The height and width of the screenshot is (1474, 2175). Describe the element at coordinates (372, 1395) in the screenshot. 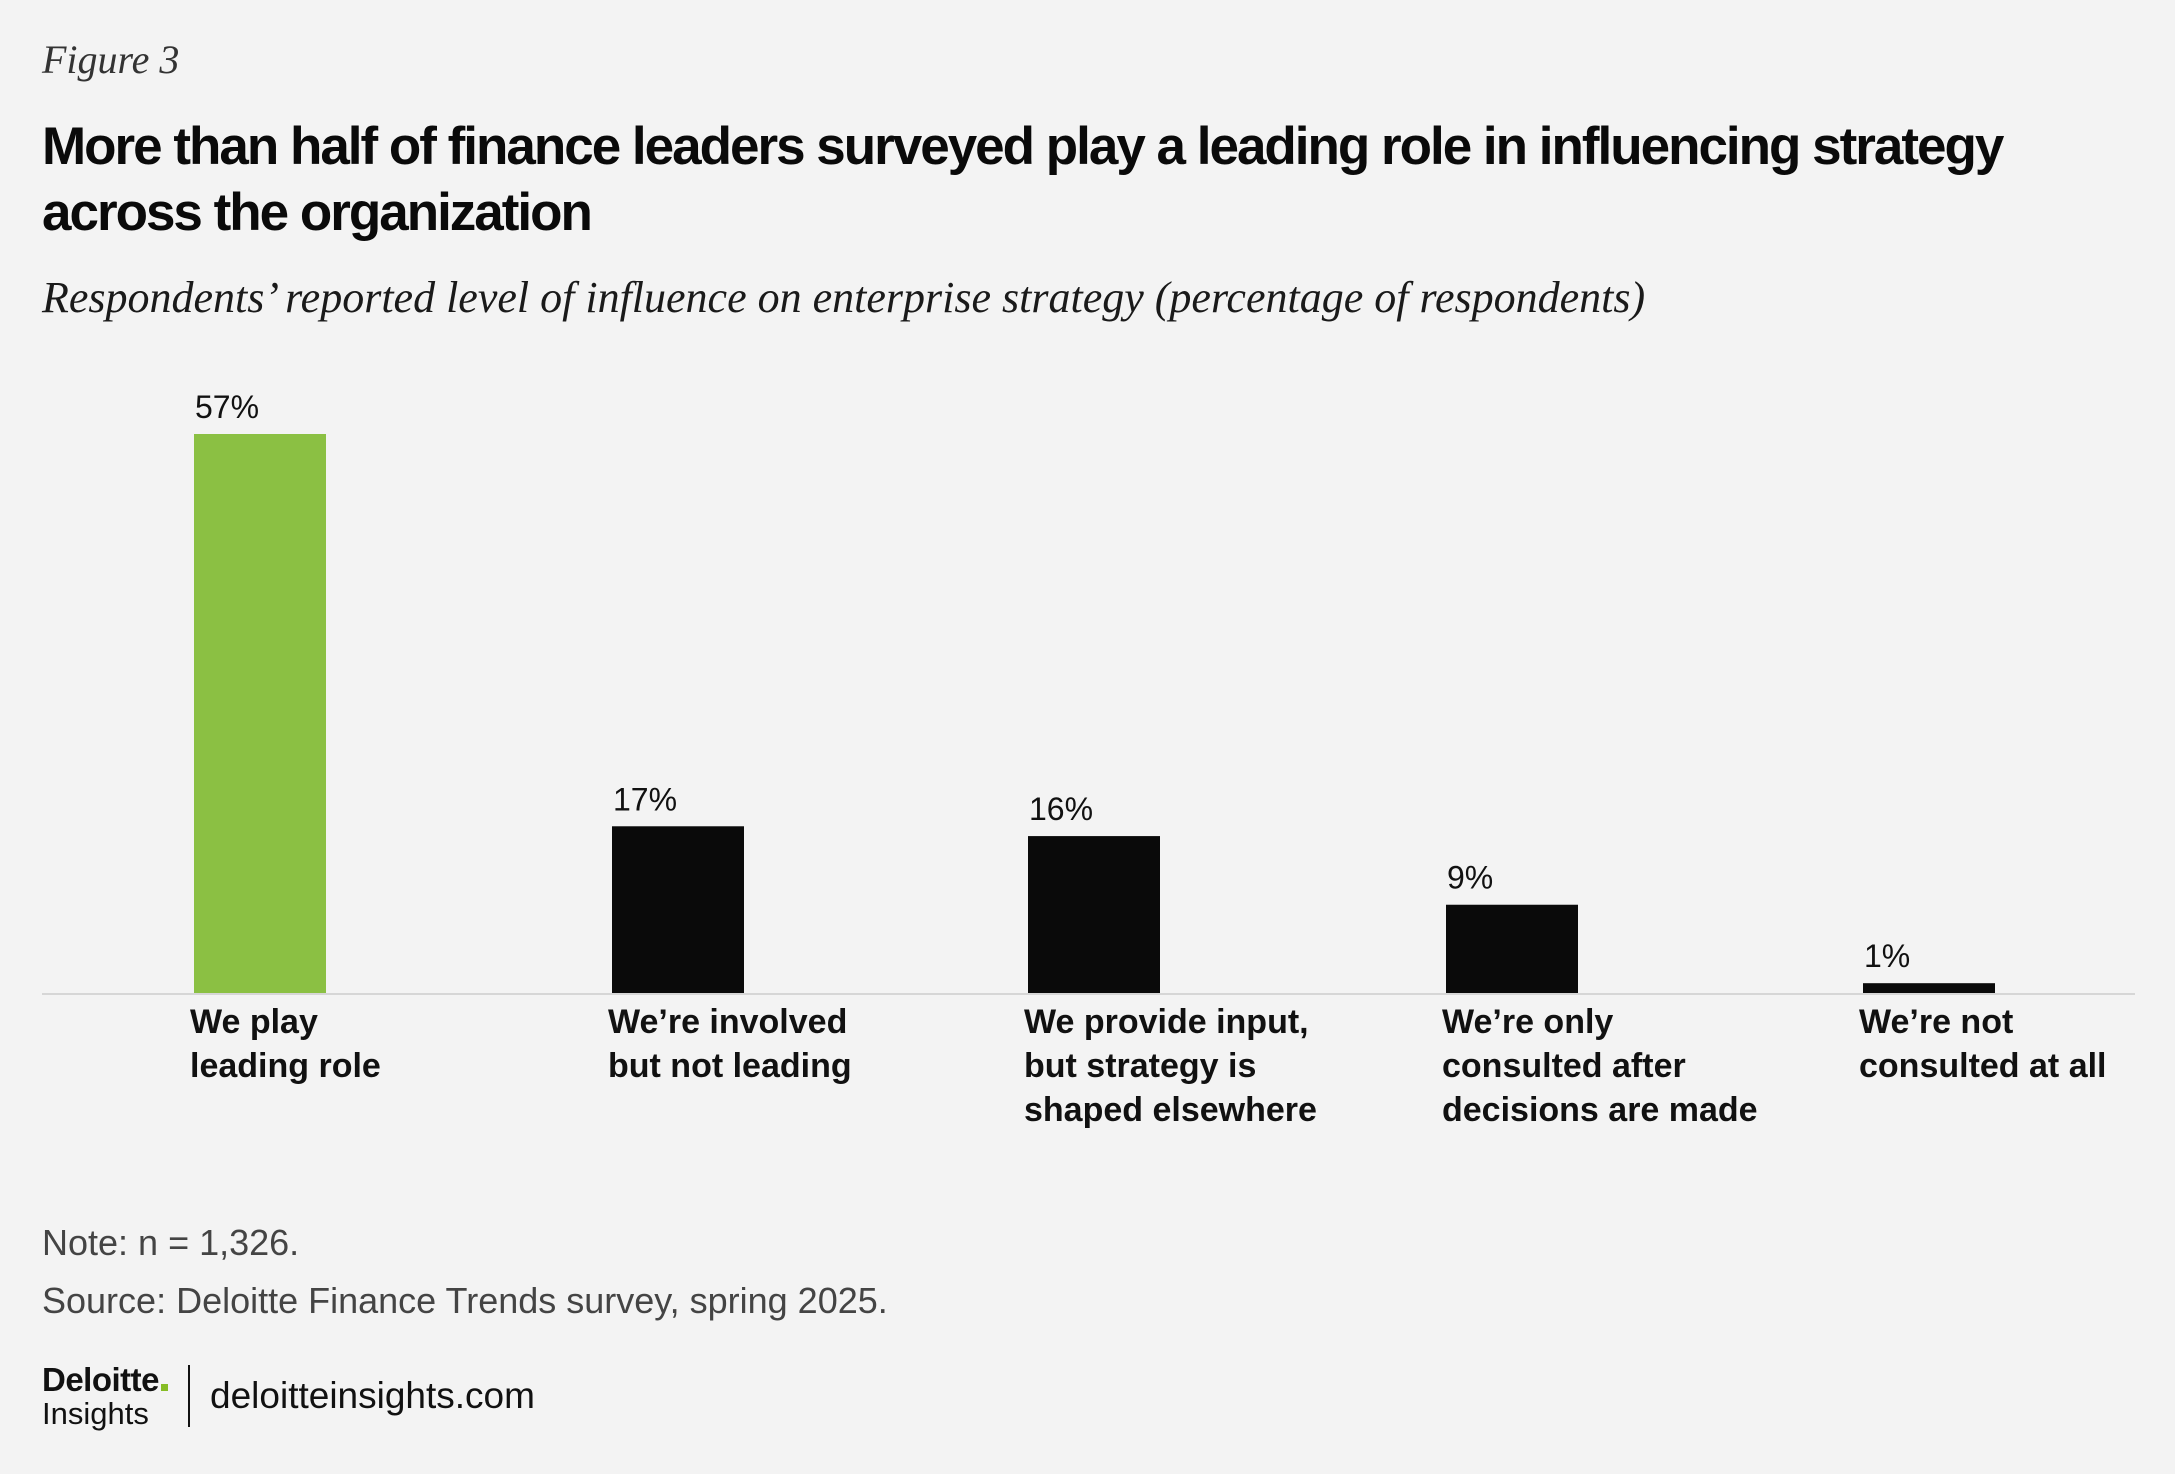

I see `site-link: deloitteinsights.com` at that location.